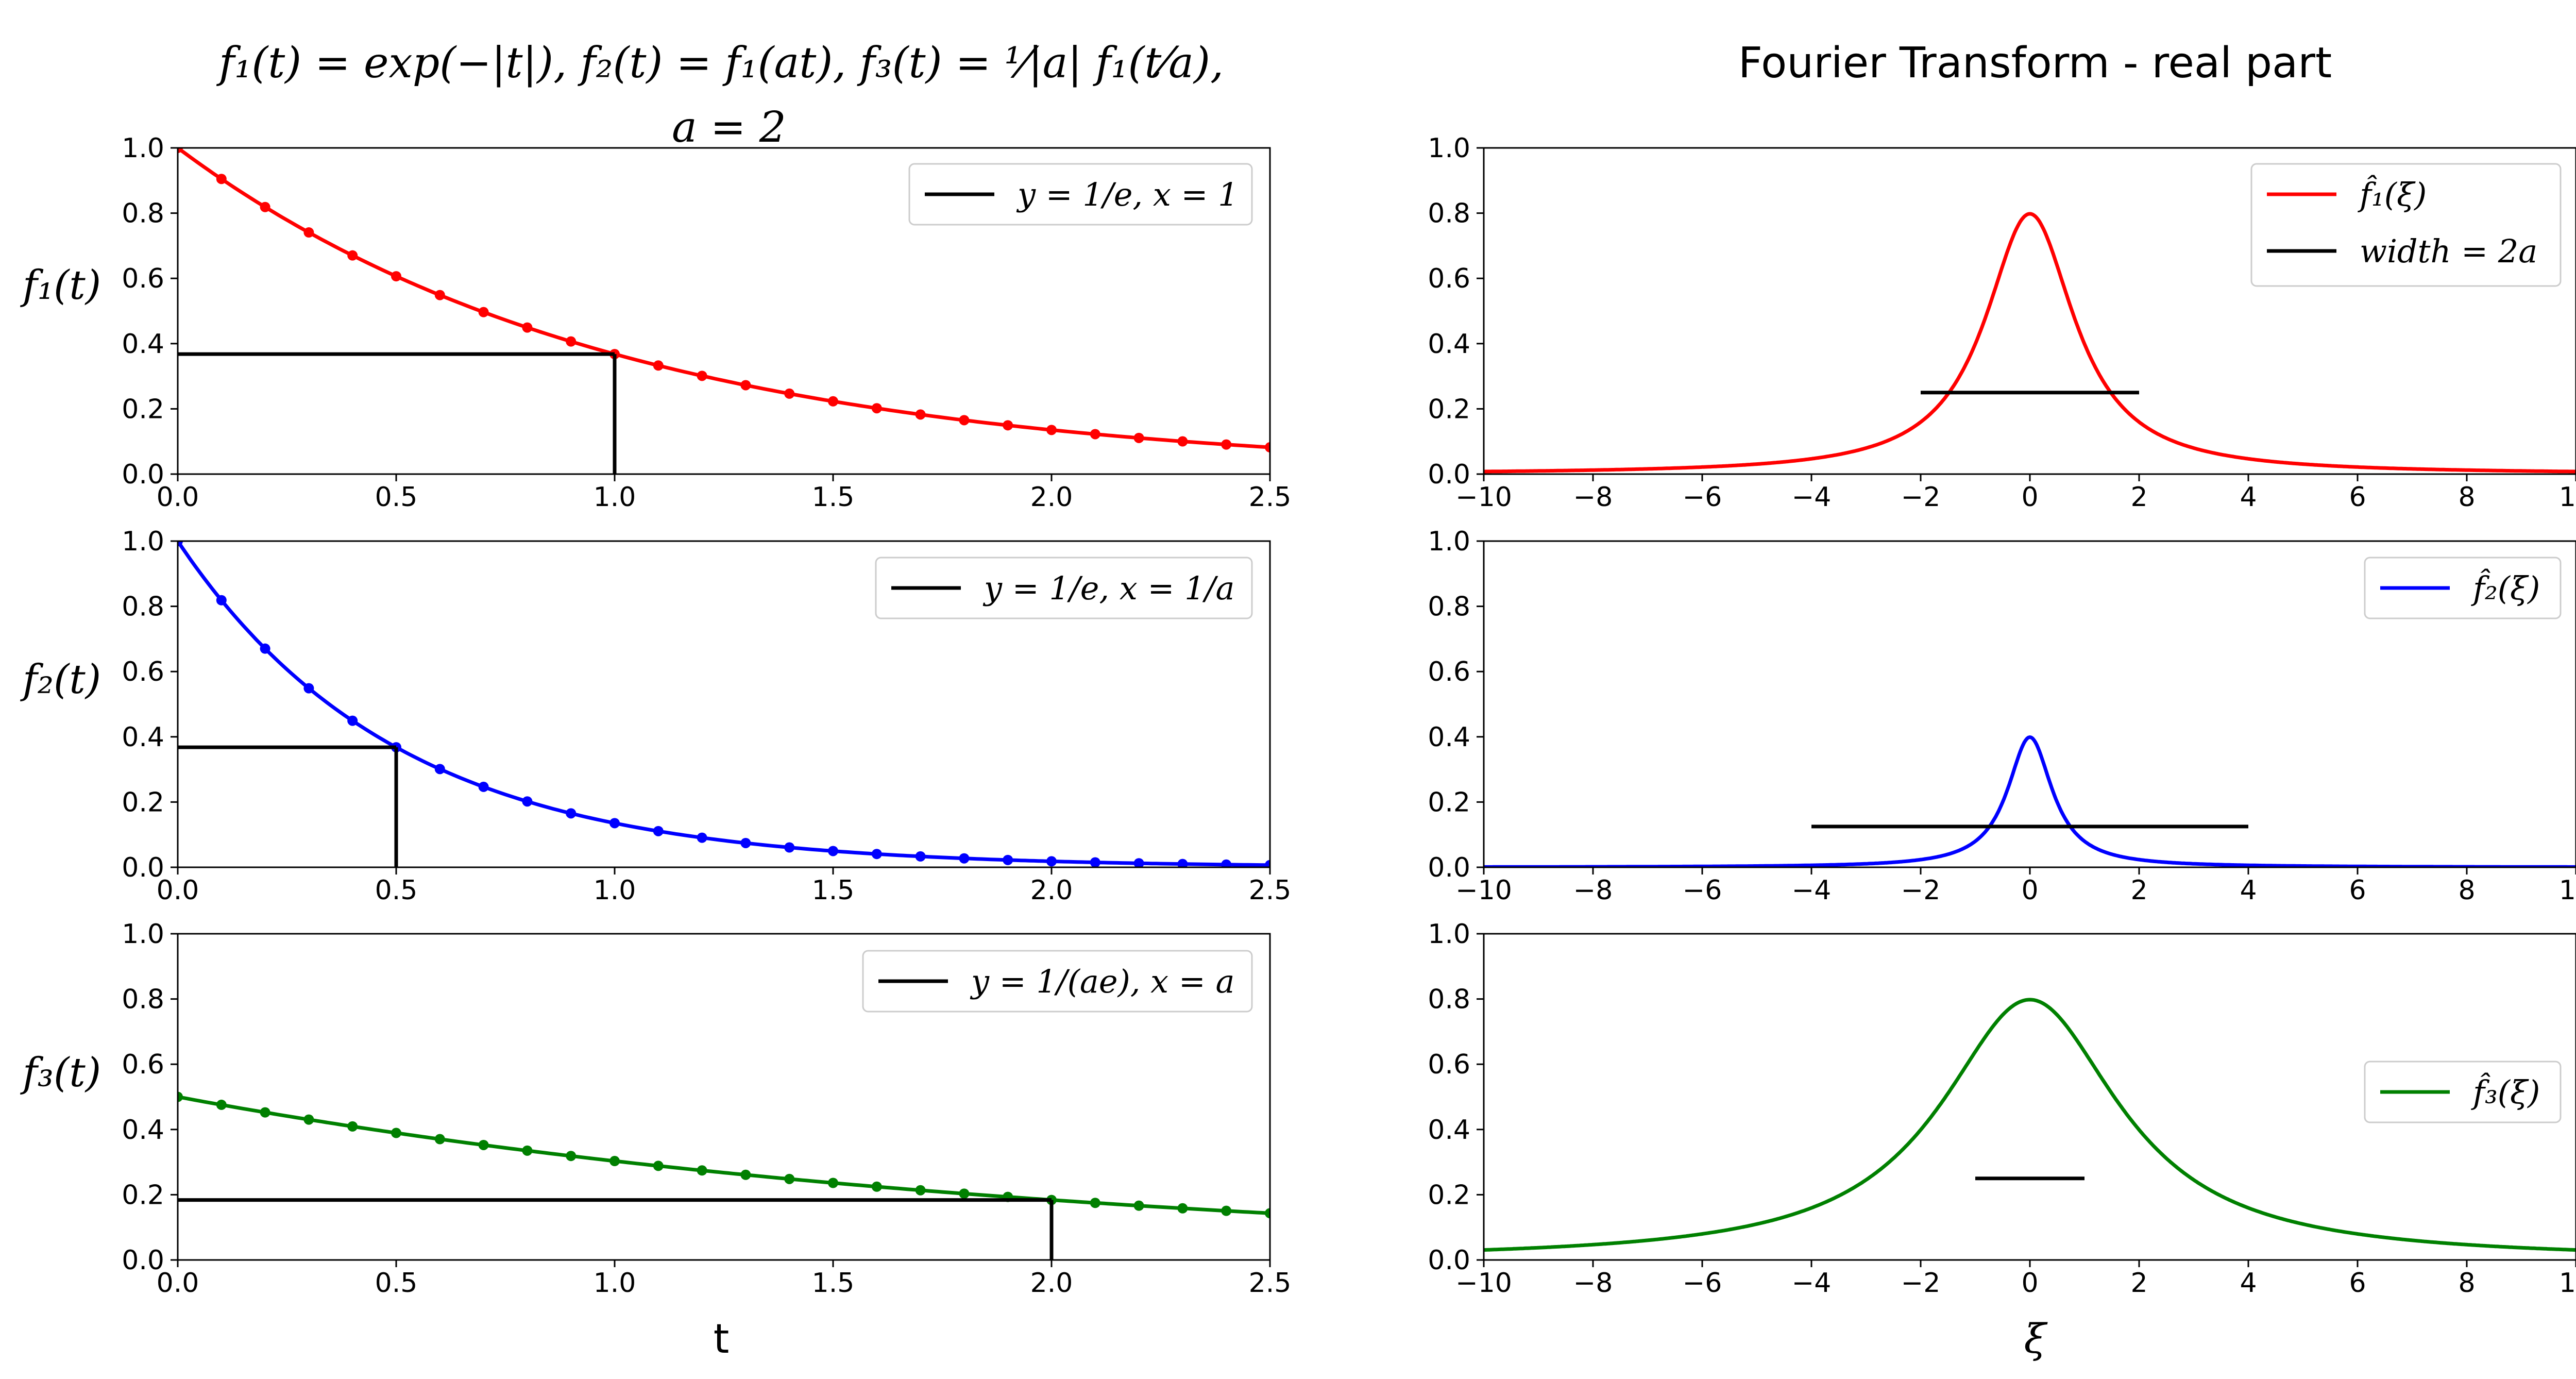 The image size is (2576, 1379). Describe the element at coordinates (2463, 588) in the screenshot. I see `legend: f̂₂(ξ)` at that location.